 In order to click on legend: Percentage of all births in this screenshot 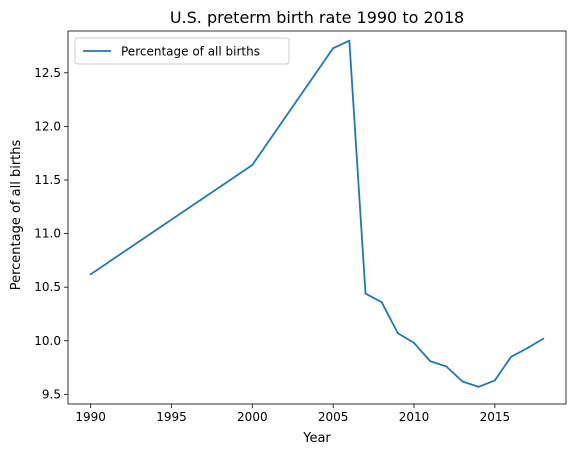, I will do `click(182, 51)`.